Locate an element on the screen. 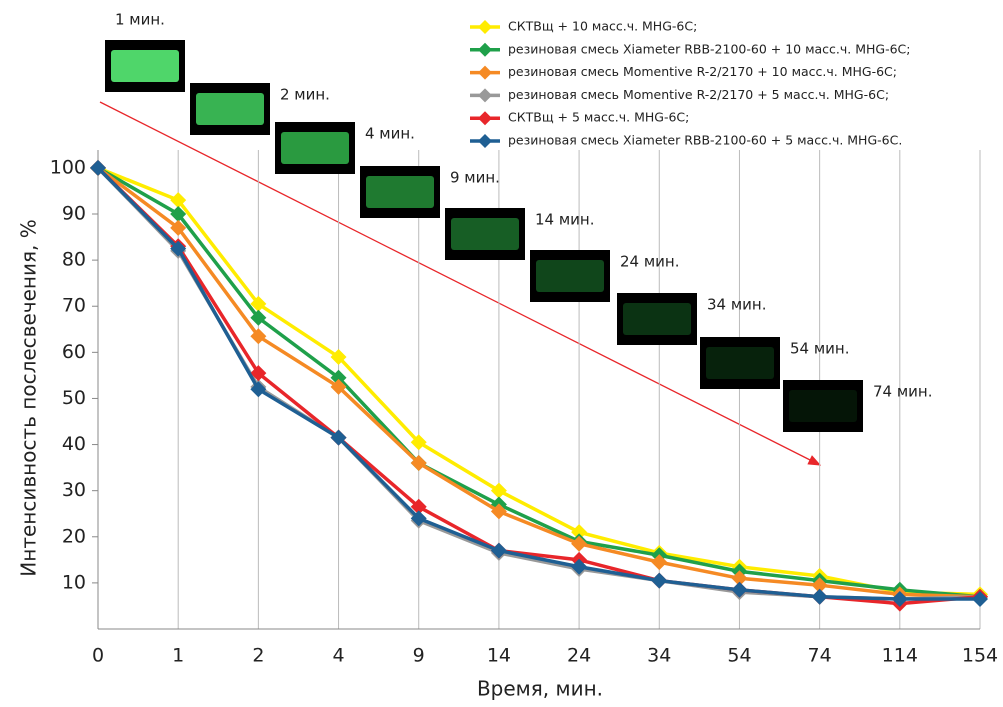  annotation: 2 мин. is located at coordinates (305, 95).